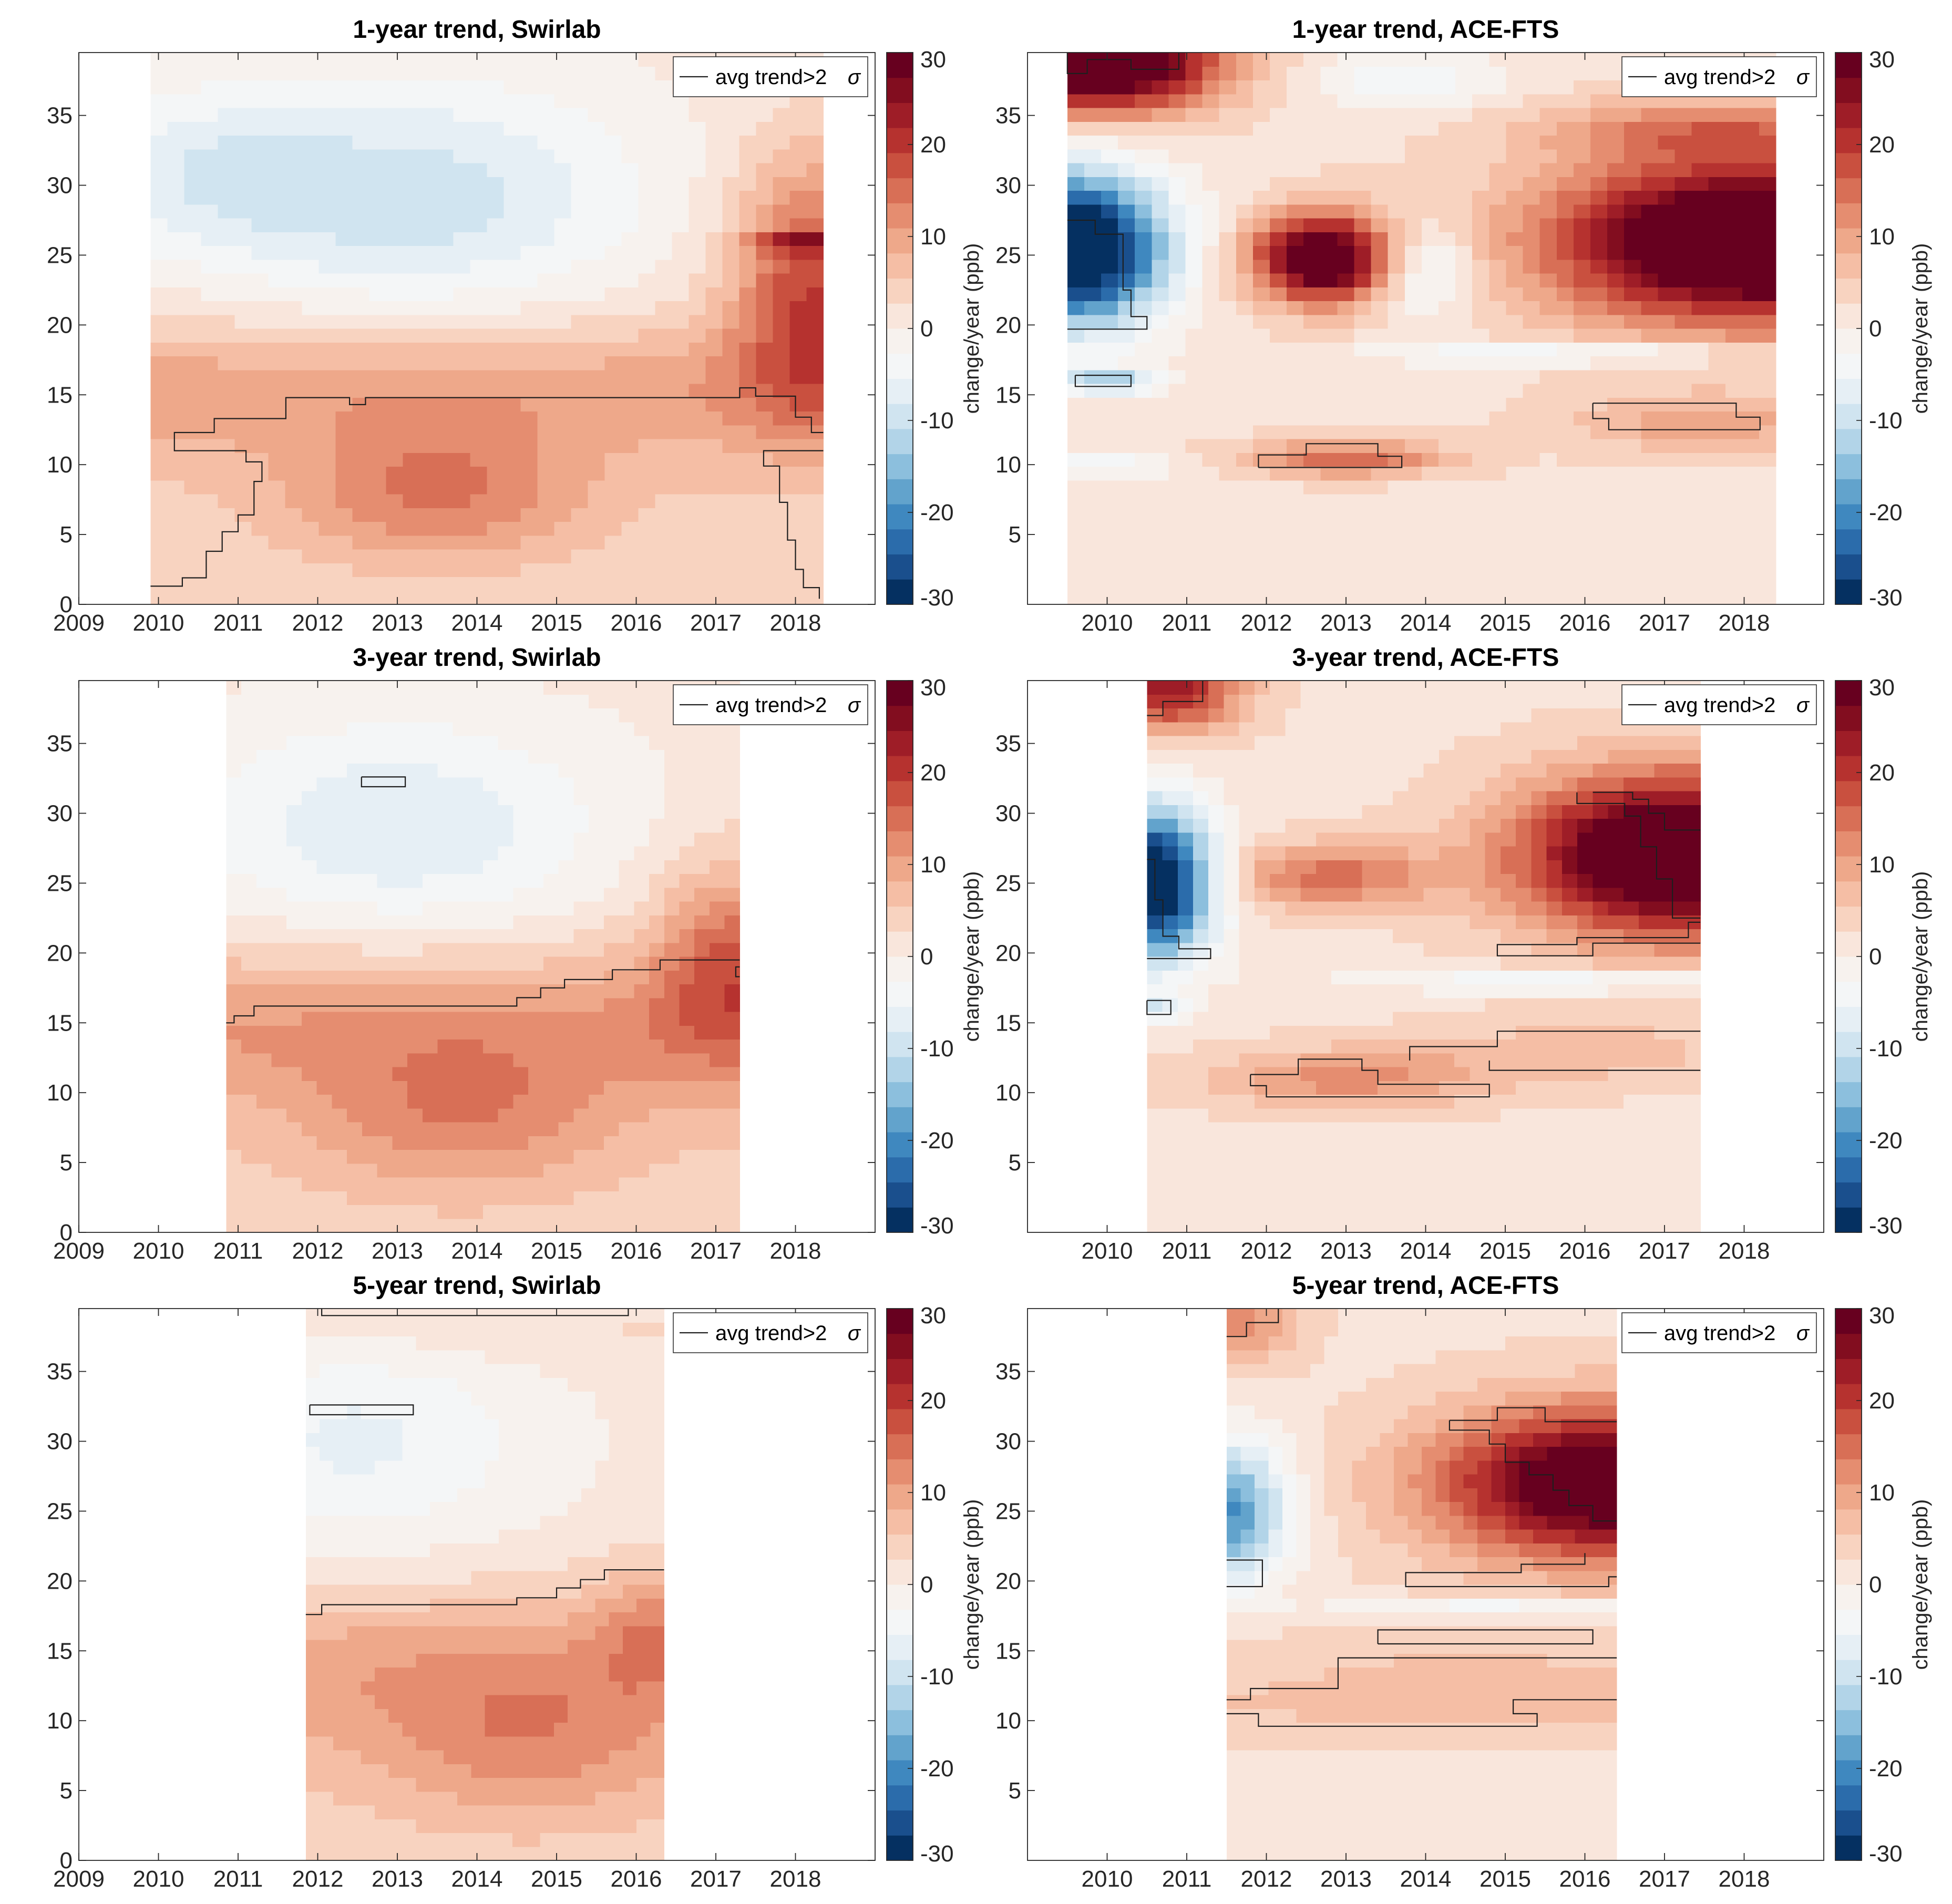 The width and height of the screenshot is (1952, 1904). I want to click on x-tick-label: 2015, so click(556, 1251).